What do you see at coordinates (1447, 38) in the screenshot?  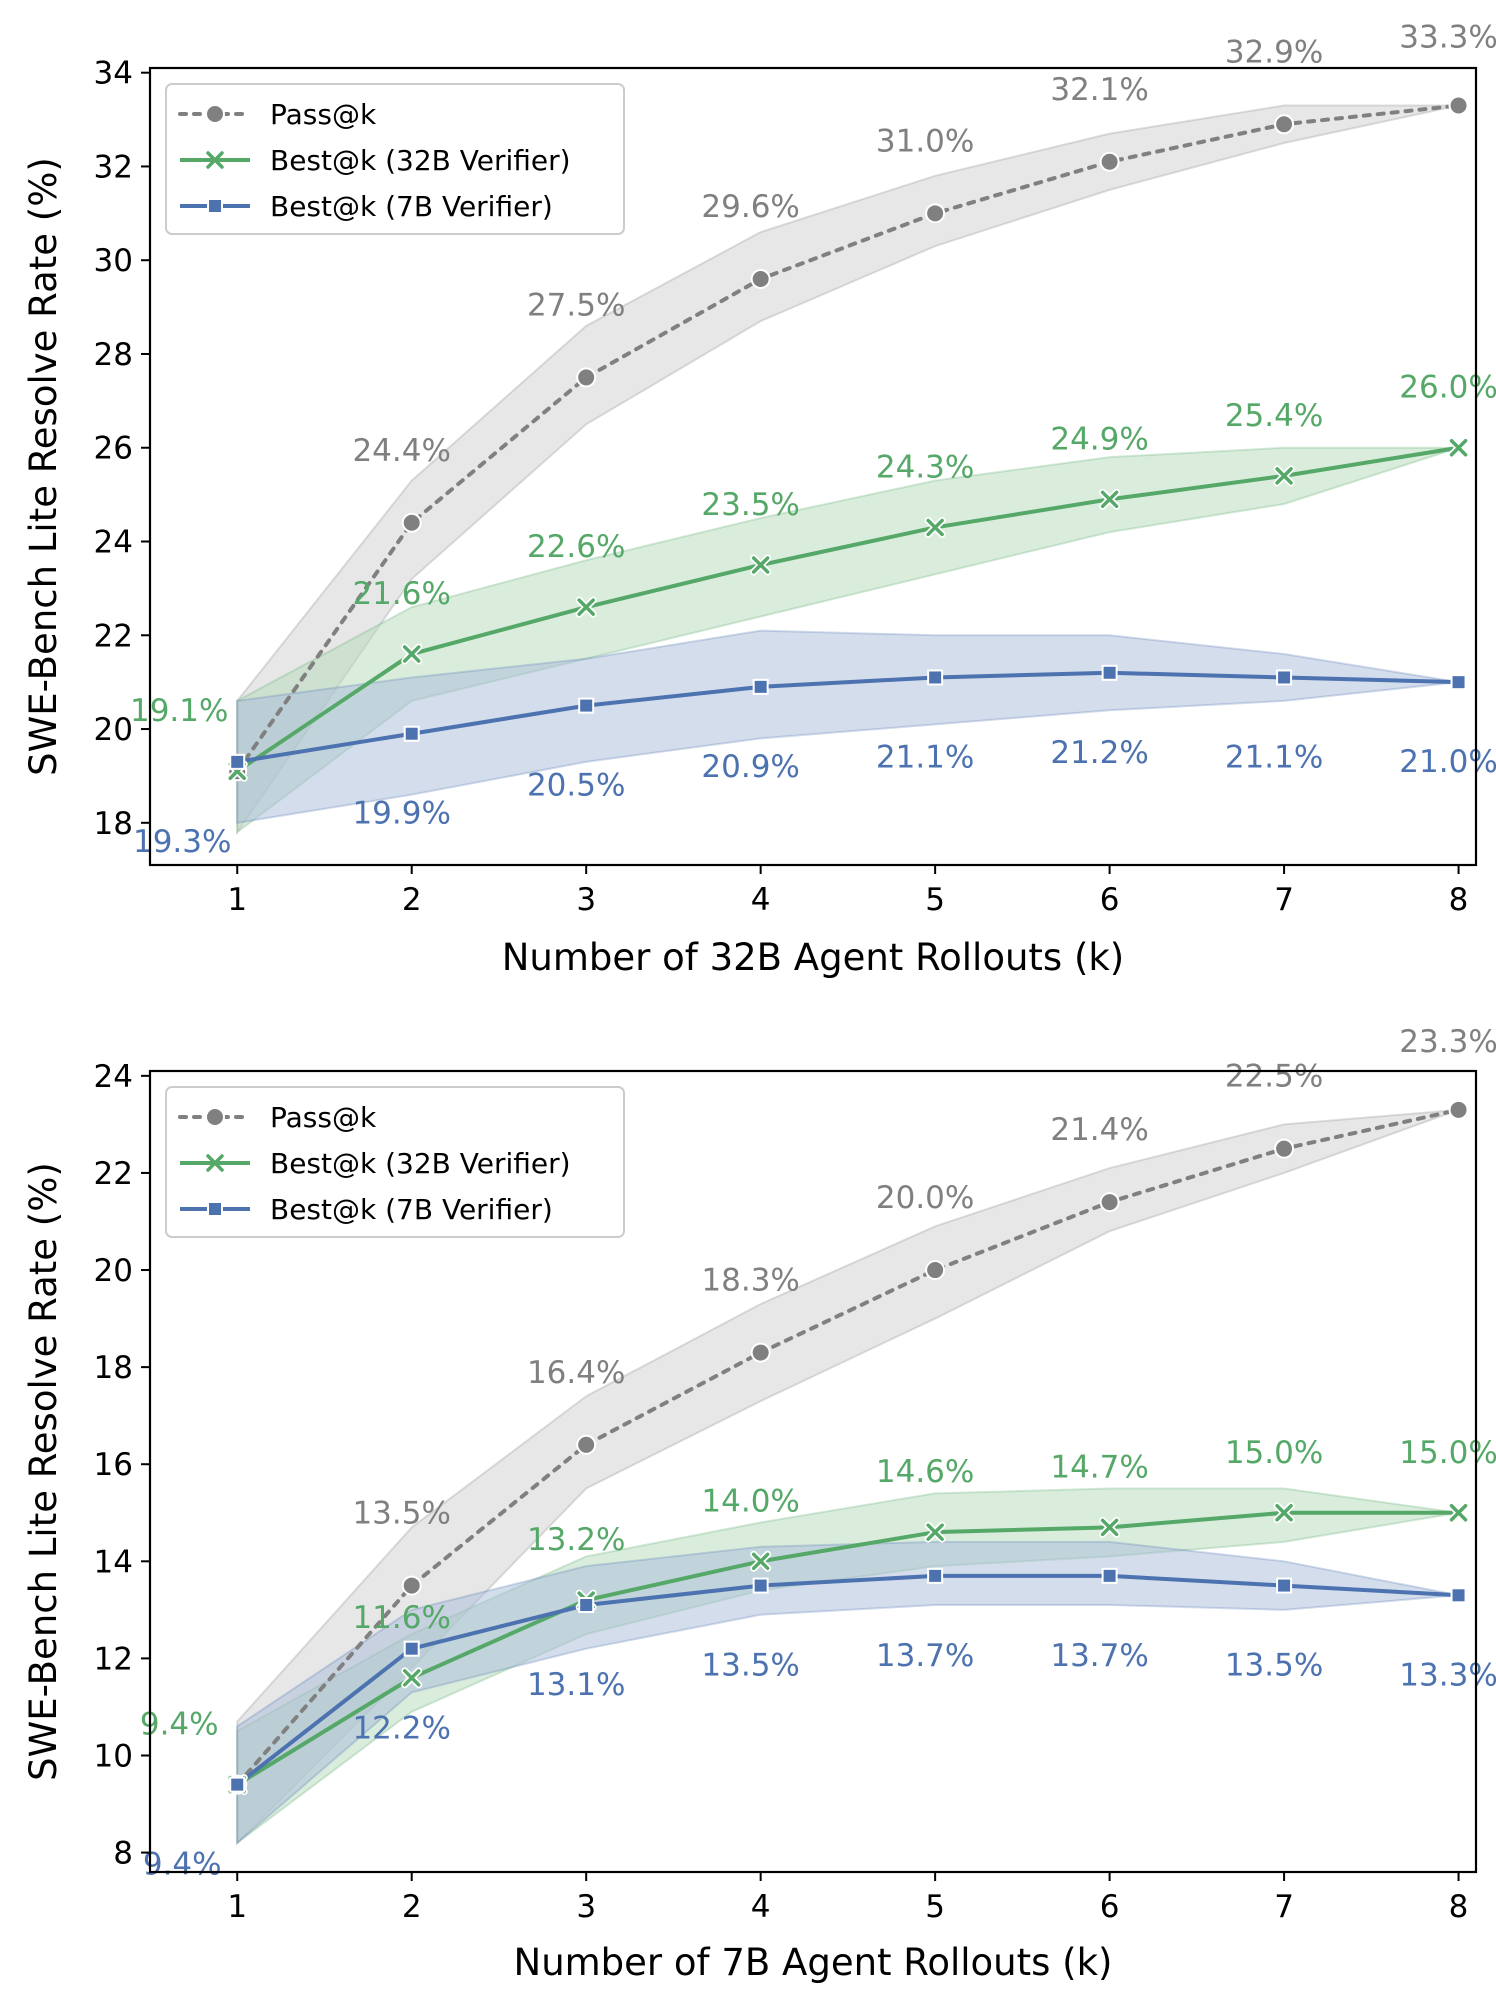 I see `value-label-pass: 33.3%` at bounding box center [1447, 38].